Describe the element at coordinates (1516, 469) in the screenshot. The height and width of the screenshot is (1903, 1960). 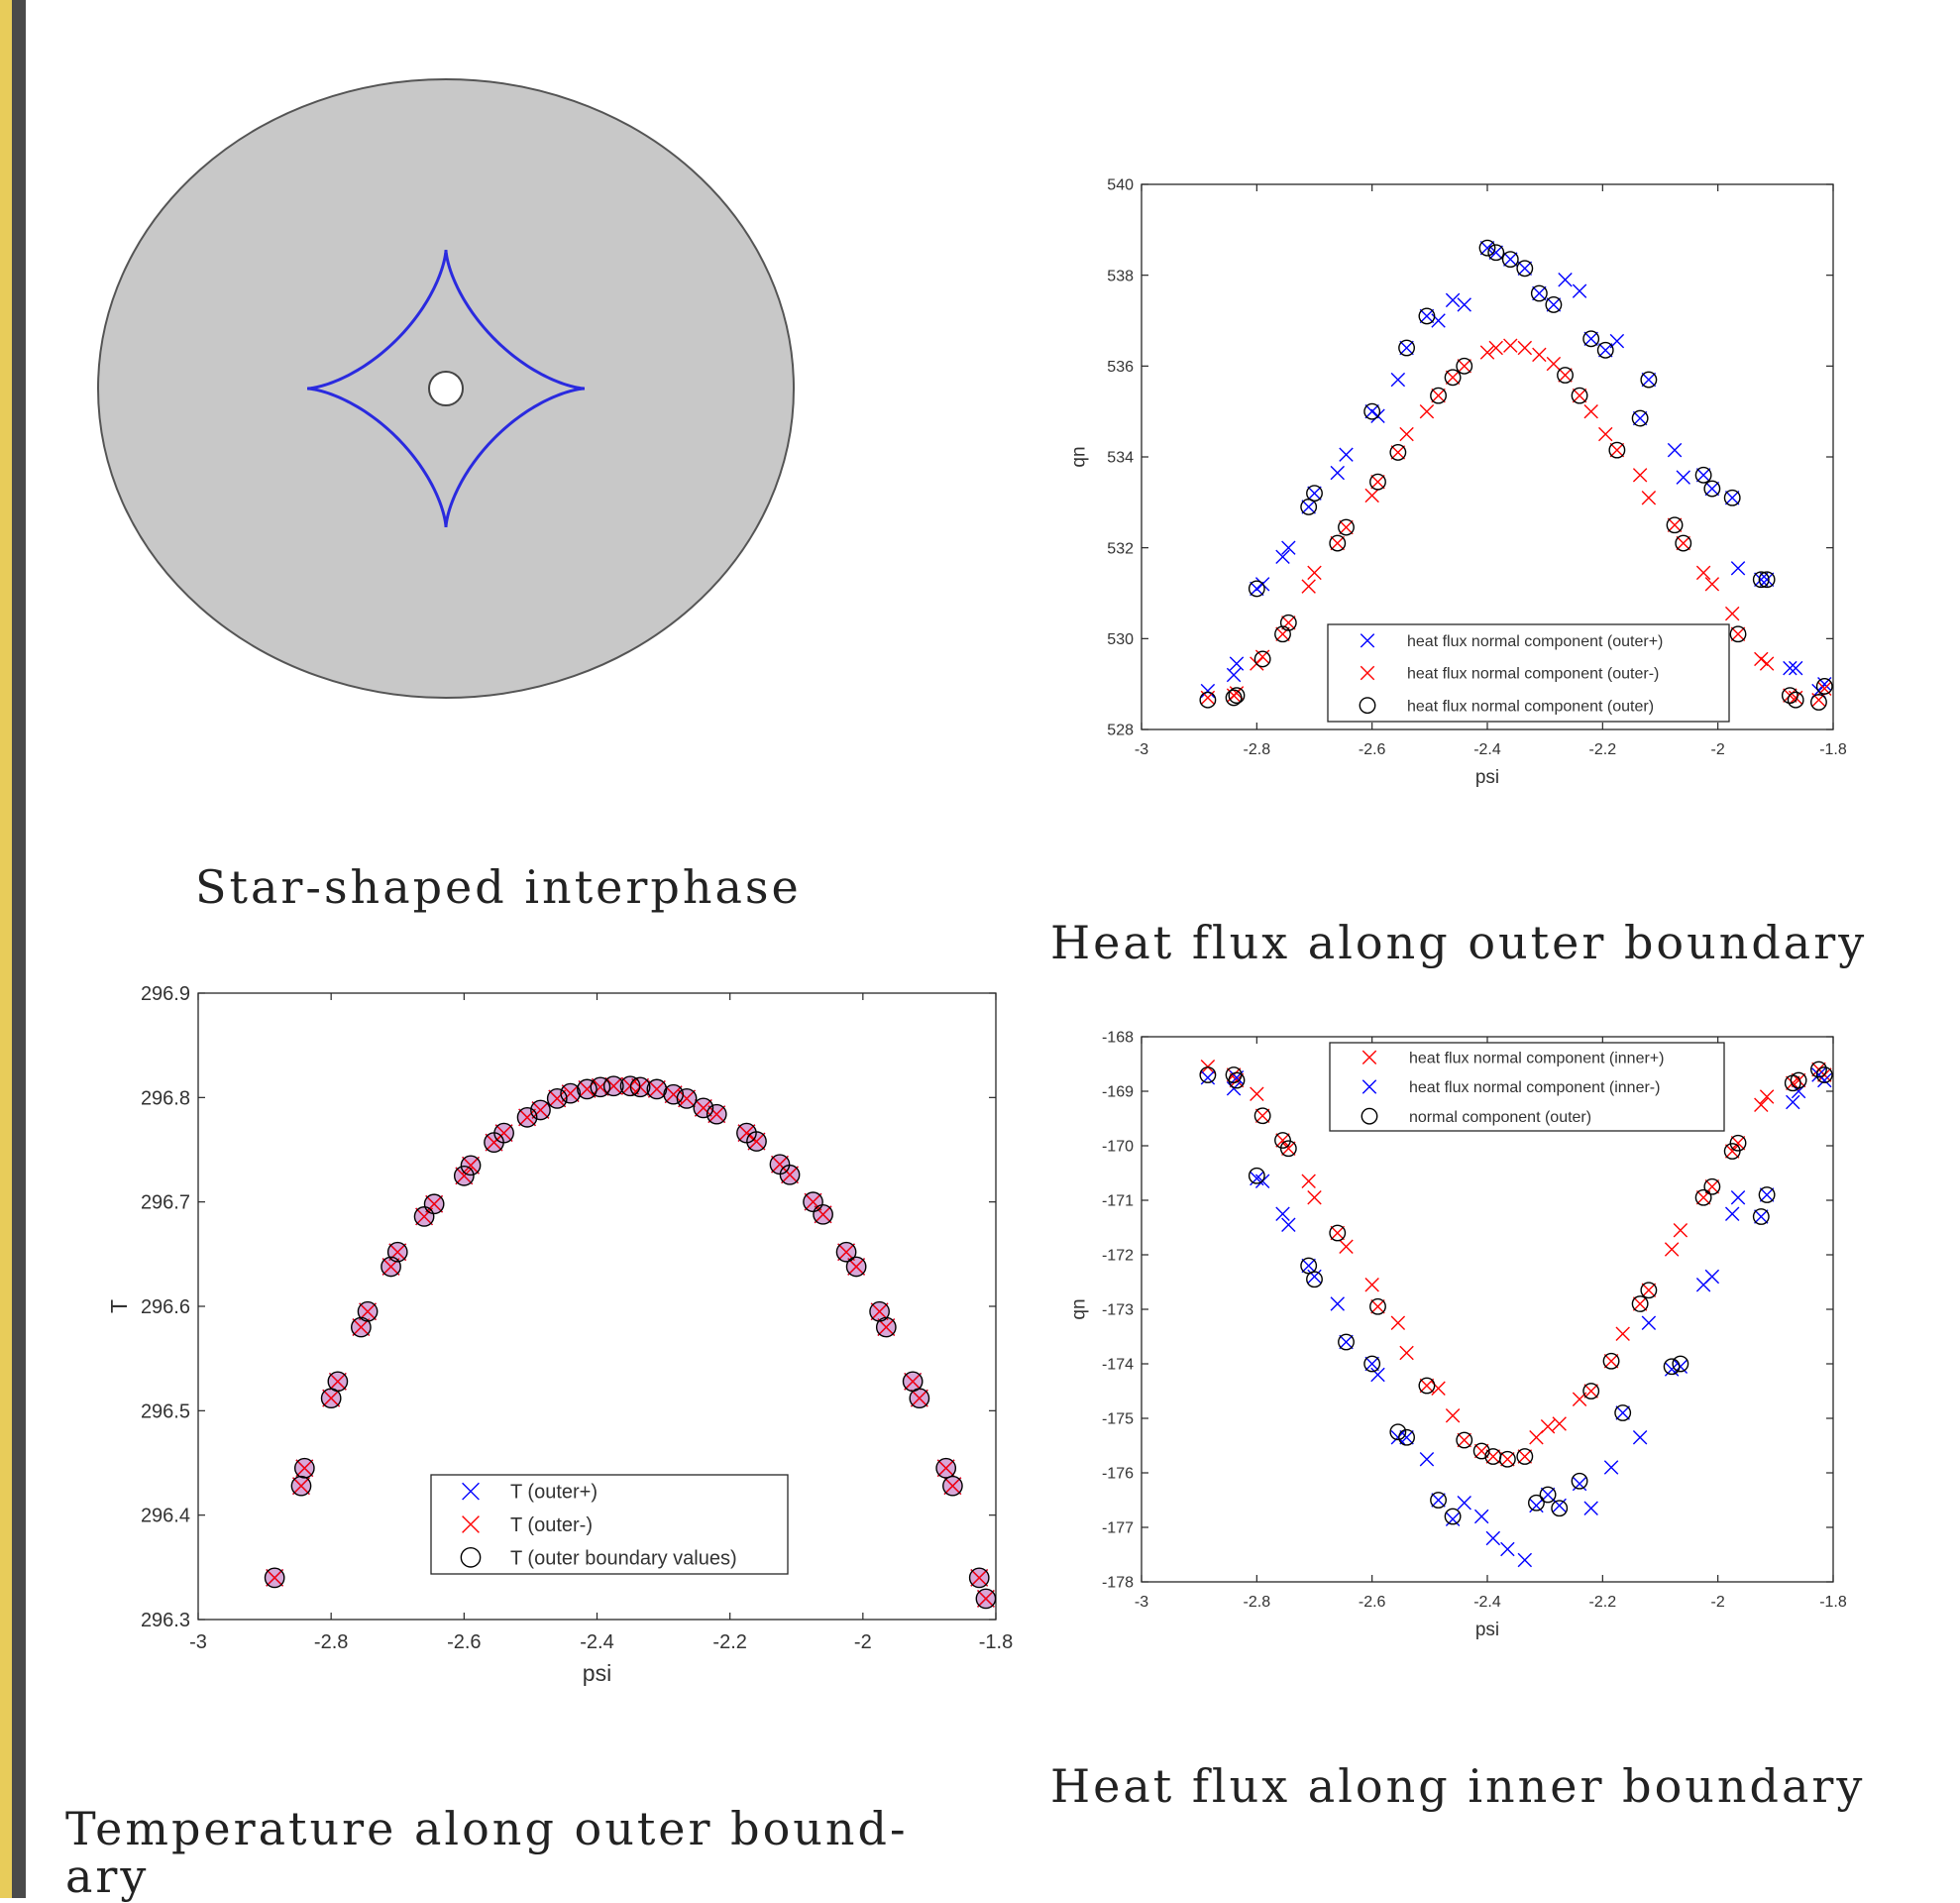
I see `series-heat-flux-normal-component-outer-` at that location.